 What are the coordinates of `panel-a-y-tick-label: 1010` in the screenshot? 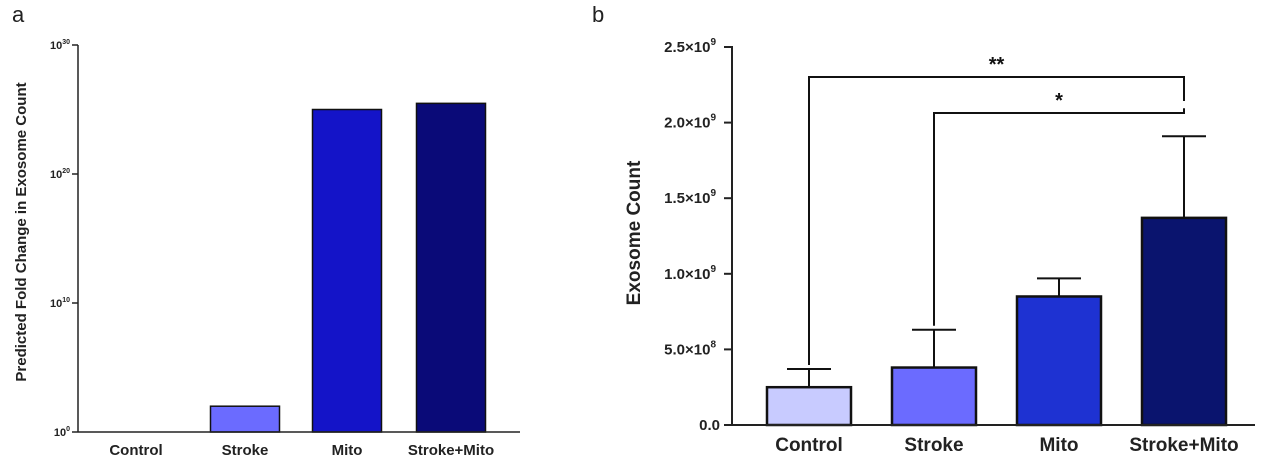 It's located at (60, 303).